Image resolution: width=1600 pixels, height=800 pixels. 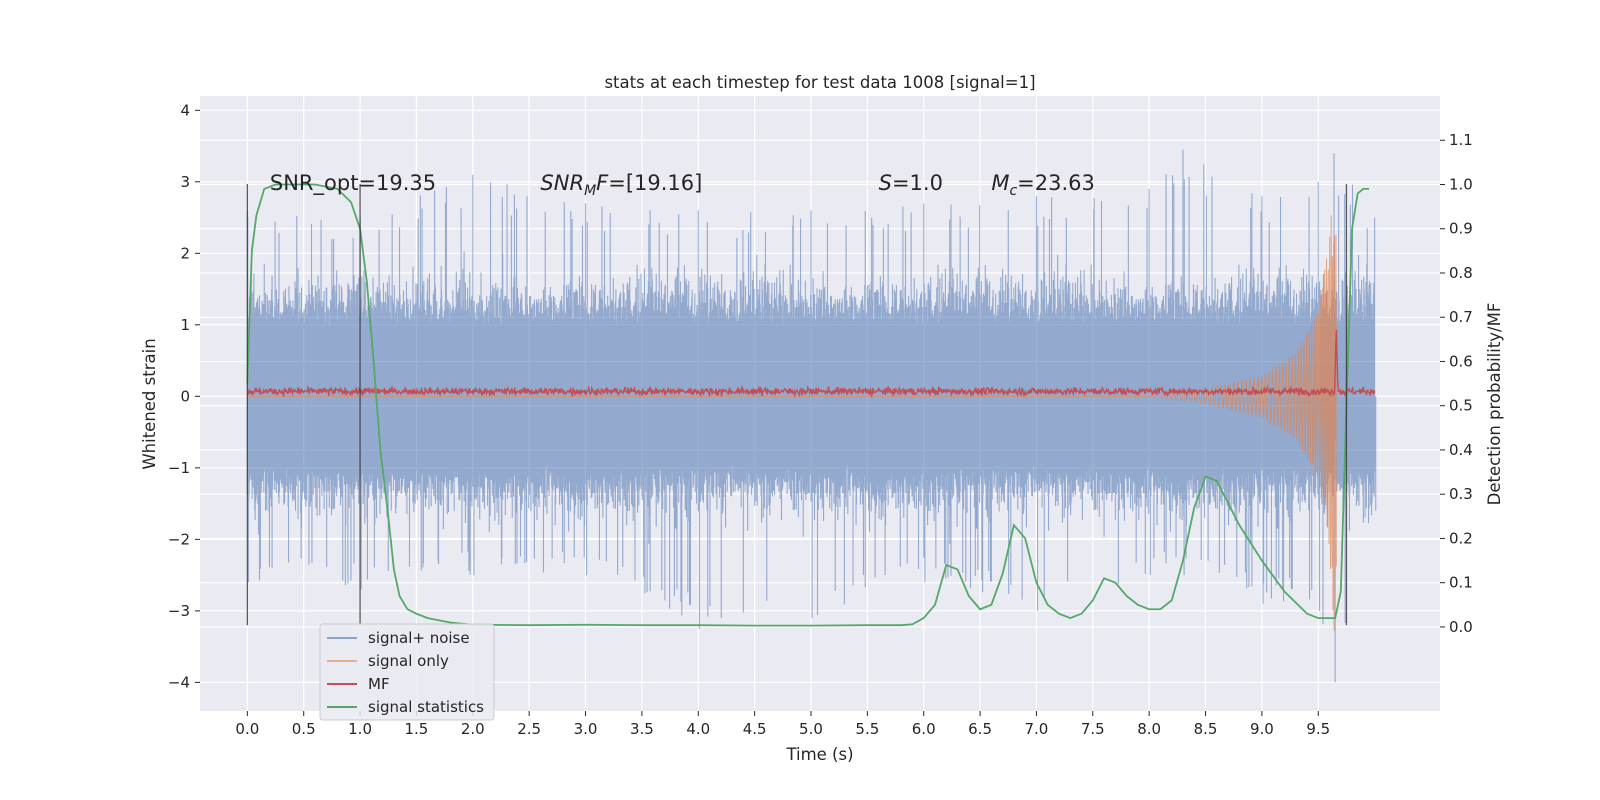 What do you see at coordinates (911, 183) in the screenshot?
I see `annotation-s: S=1.0` at bounding box center [911, 183].